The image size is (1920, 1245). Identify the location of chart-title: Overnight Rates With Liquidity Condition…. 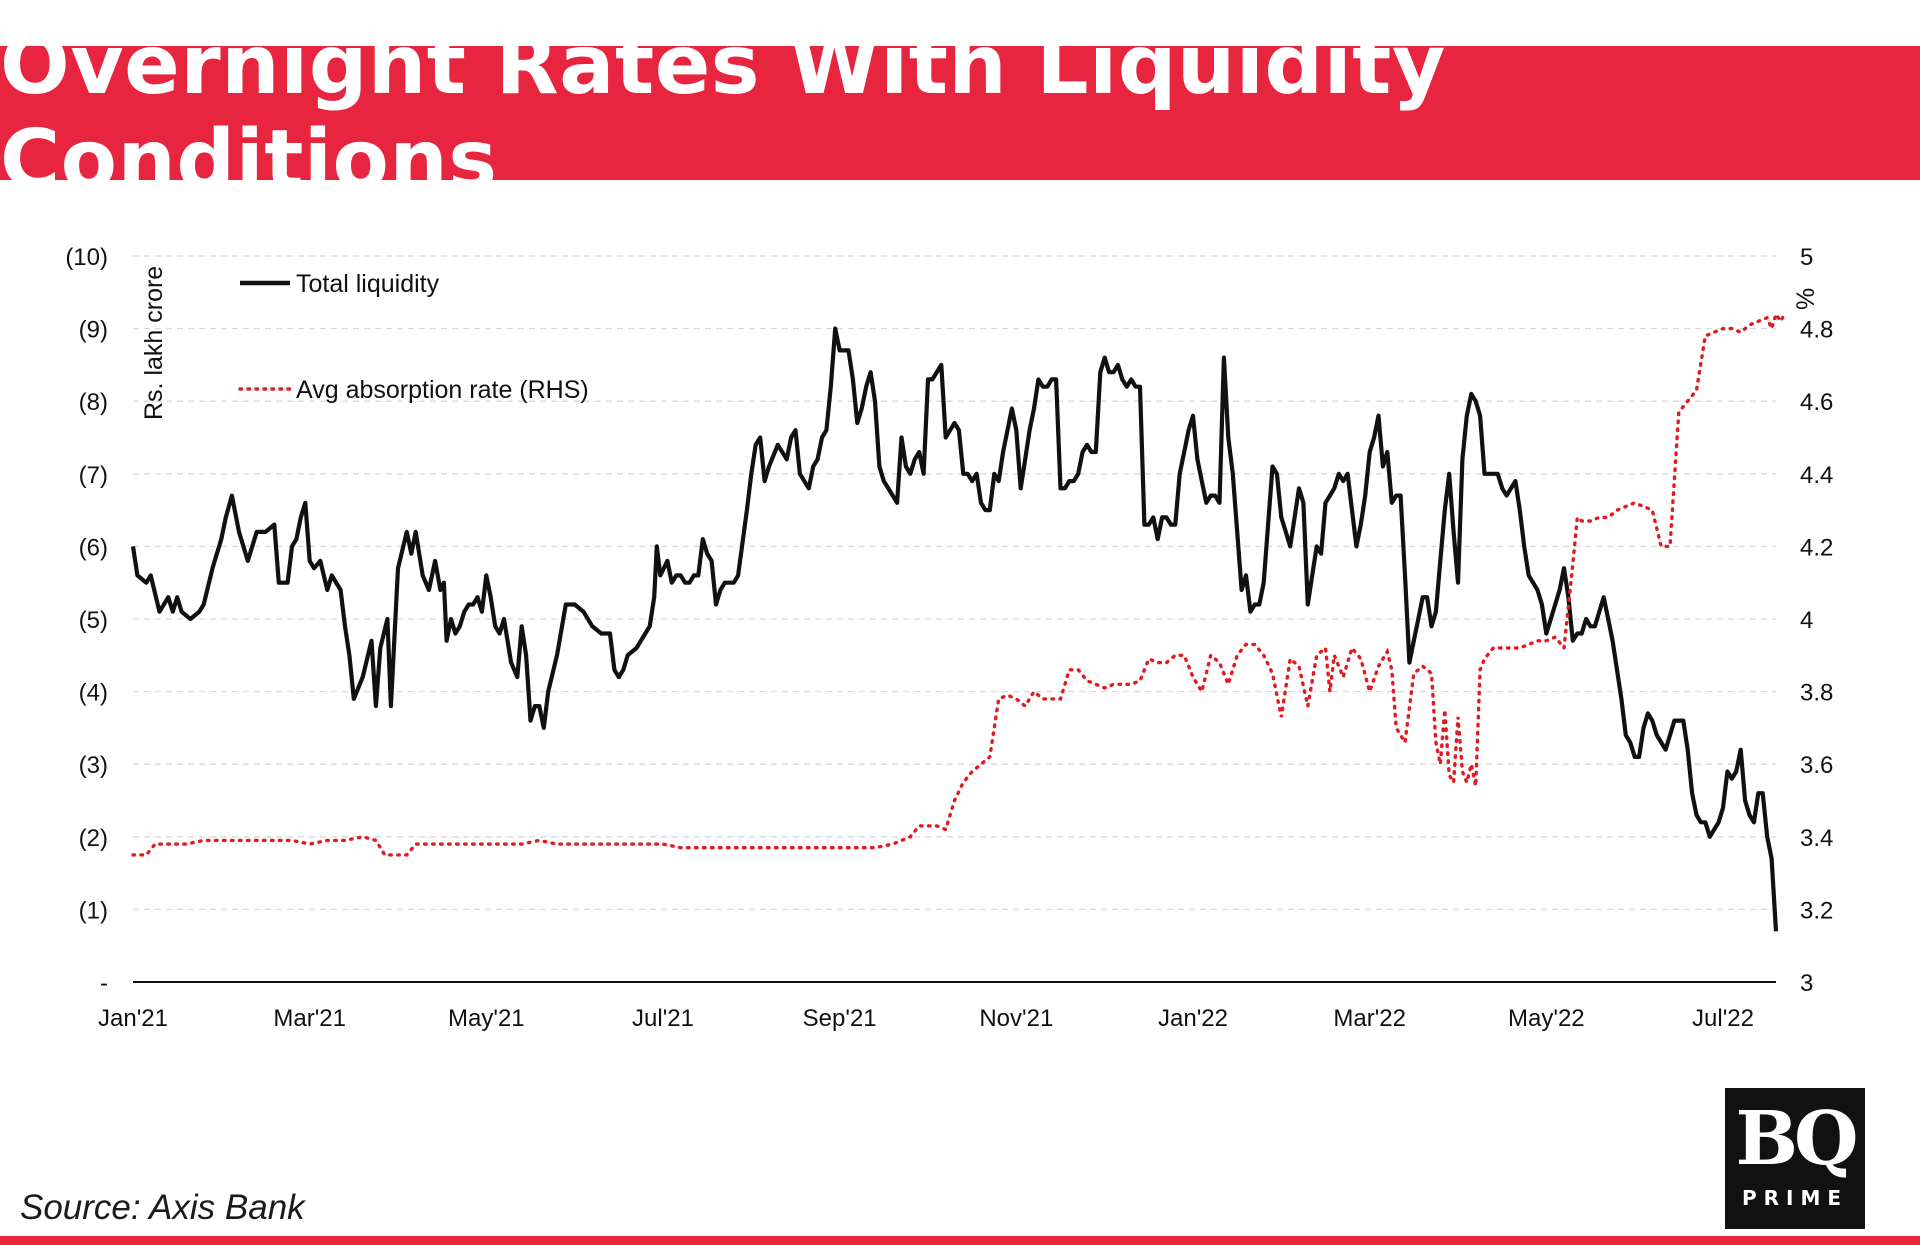
(723, 113).